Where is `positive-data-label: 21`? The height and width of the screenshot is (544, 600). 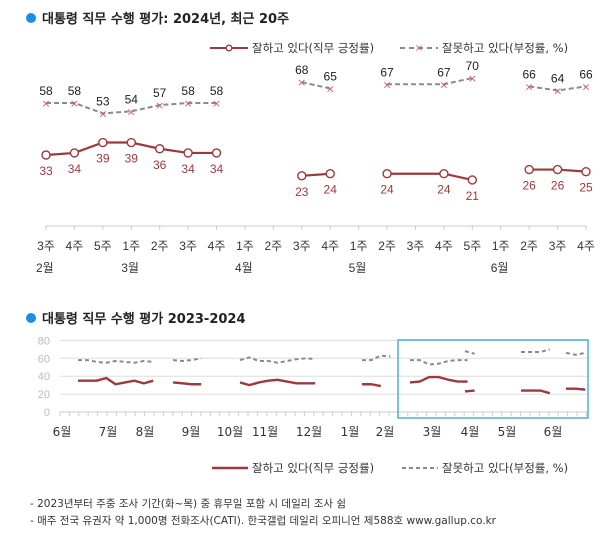
positive-data-label: 21 is located at coordinates (473, 196).